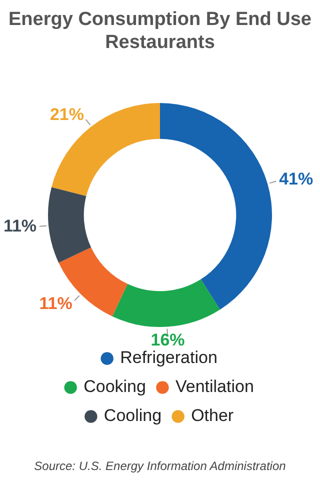 This screenshot has width=320, height=491. I want to click on legend-label: Cooking, so click(115, 386).